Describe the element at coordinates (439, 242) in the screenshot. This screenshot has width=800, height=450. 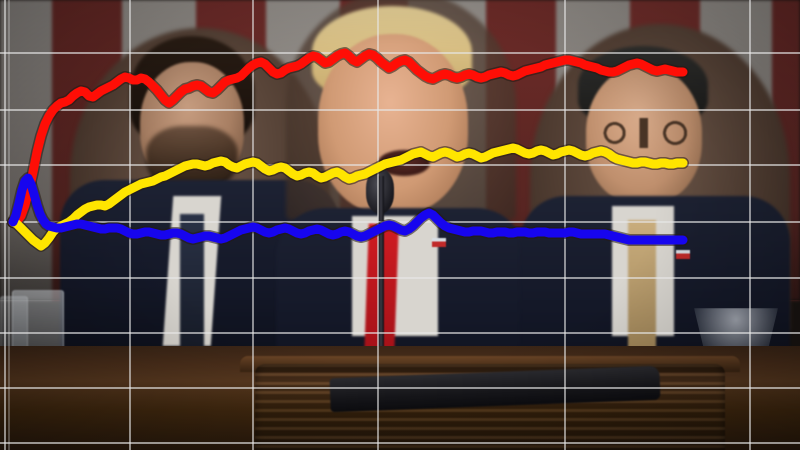
I see `flag-pin-center` at that location.